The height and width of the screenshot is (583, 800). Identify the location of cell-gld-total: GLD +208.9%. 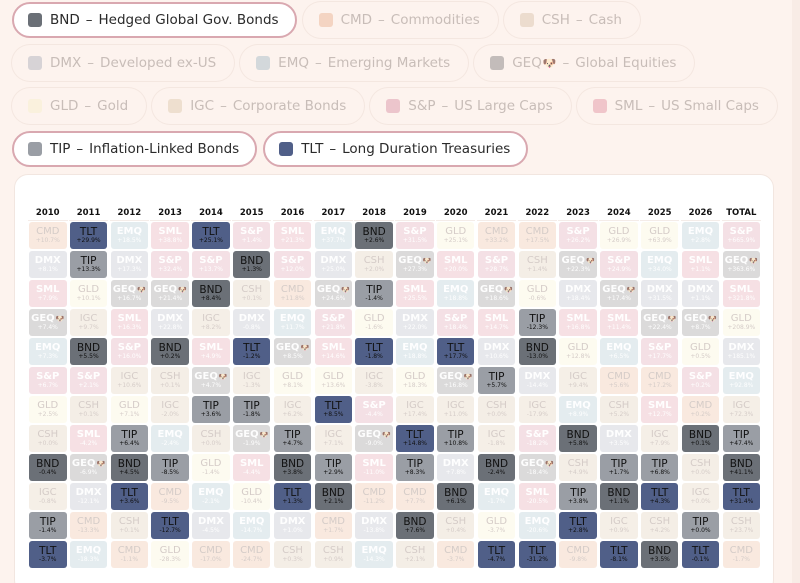
(741, 322).